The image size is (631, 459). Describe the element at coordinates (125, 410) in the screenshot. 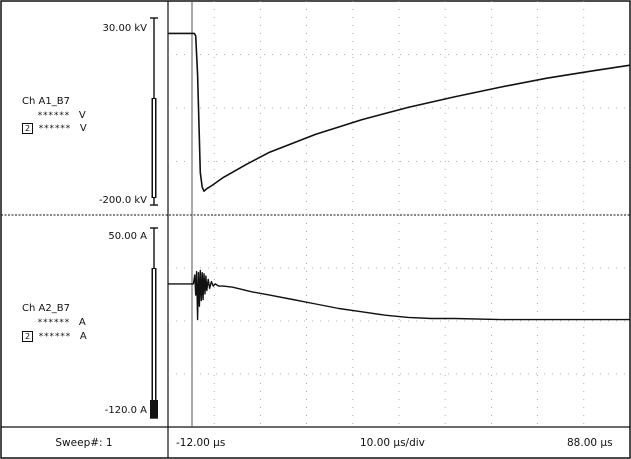

I see `channel-2-ymin-label: -120.0 A` at that location.